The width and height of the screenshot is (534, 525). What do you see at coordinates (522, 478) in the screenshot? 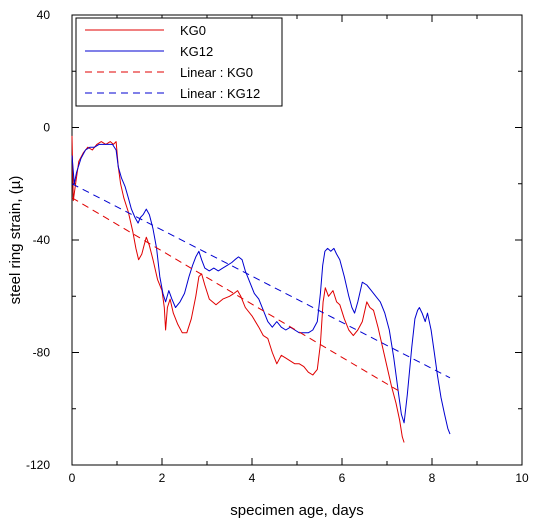
I see `x-tick-label: 10` at bounding box center [522, 478].